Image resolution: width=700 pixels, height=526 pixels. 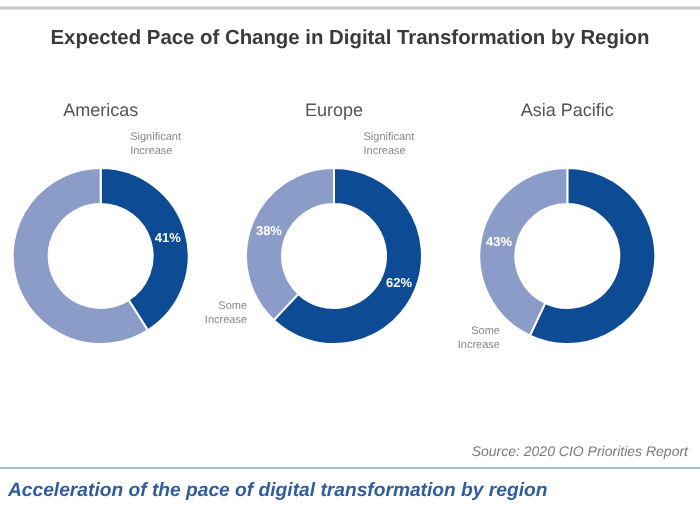 I want to click on chart-title: Americas, so click(x=101, y=110).